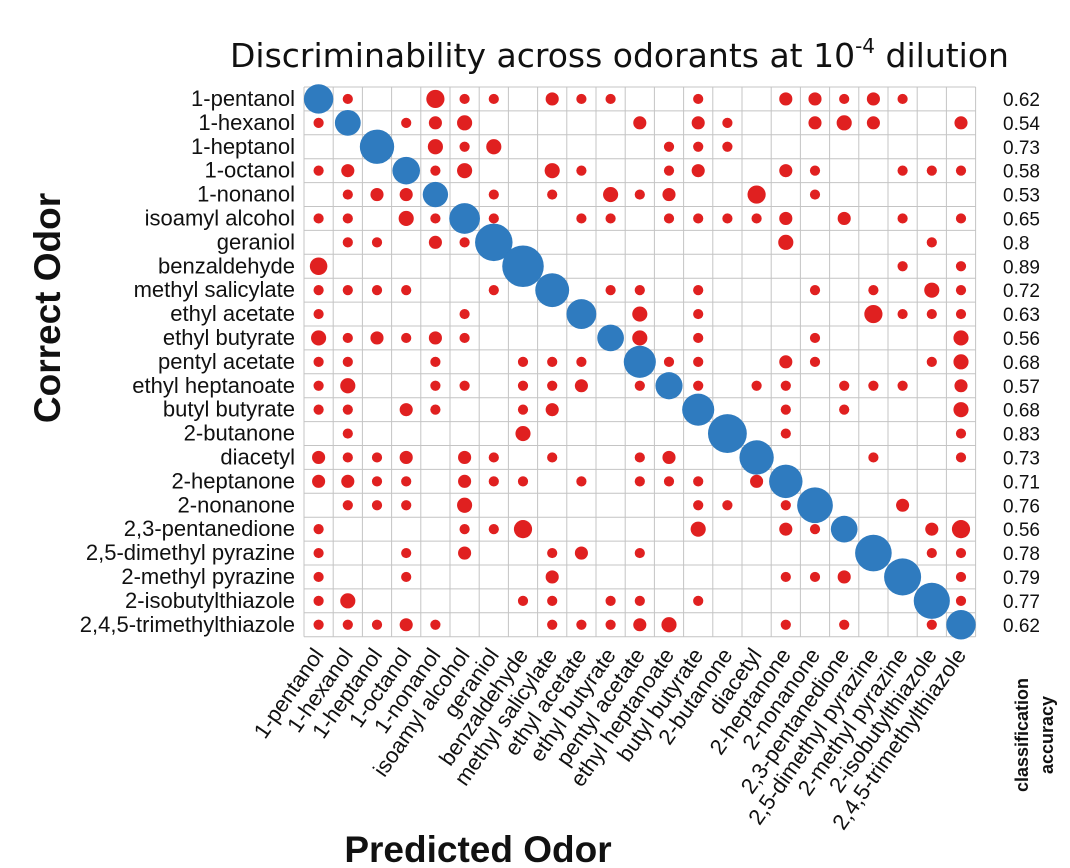  What do you see at coordinates (1021, 124) in the screenshot?
I see `accuracy-value: 0.54` at bounding box center [1021, 124].